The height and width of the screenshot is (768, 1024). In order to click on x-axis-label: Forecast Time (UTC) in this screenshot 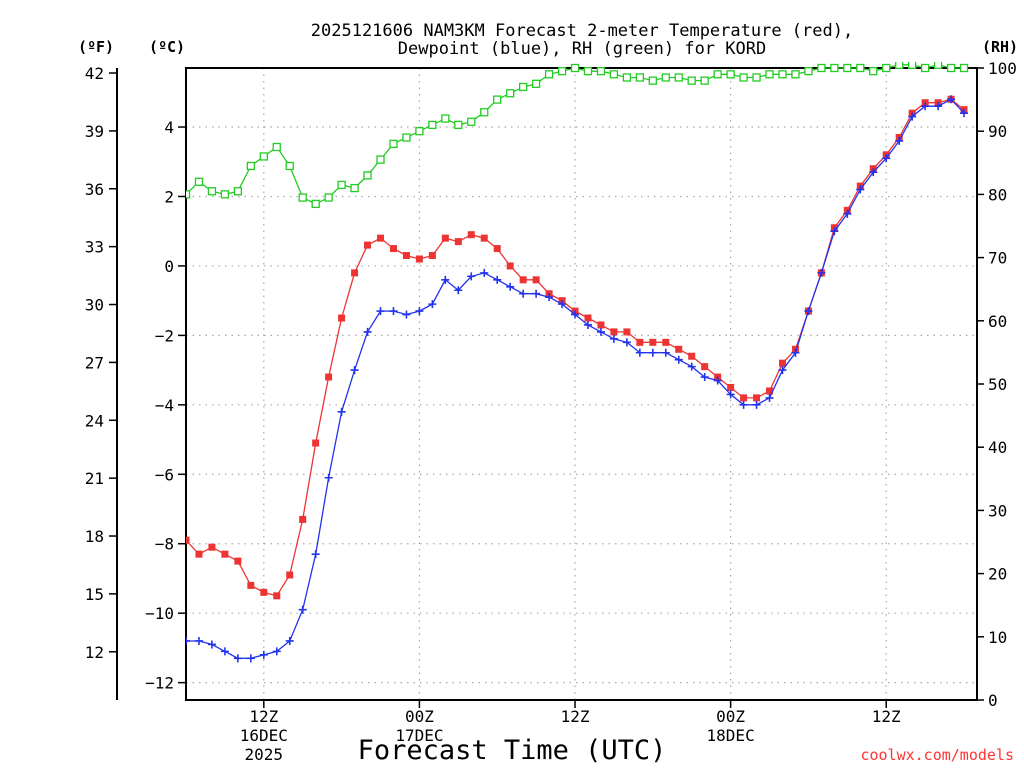, I will do `click(512, 750)`.